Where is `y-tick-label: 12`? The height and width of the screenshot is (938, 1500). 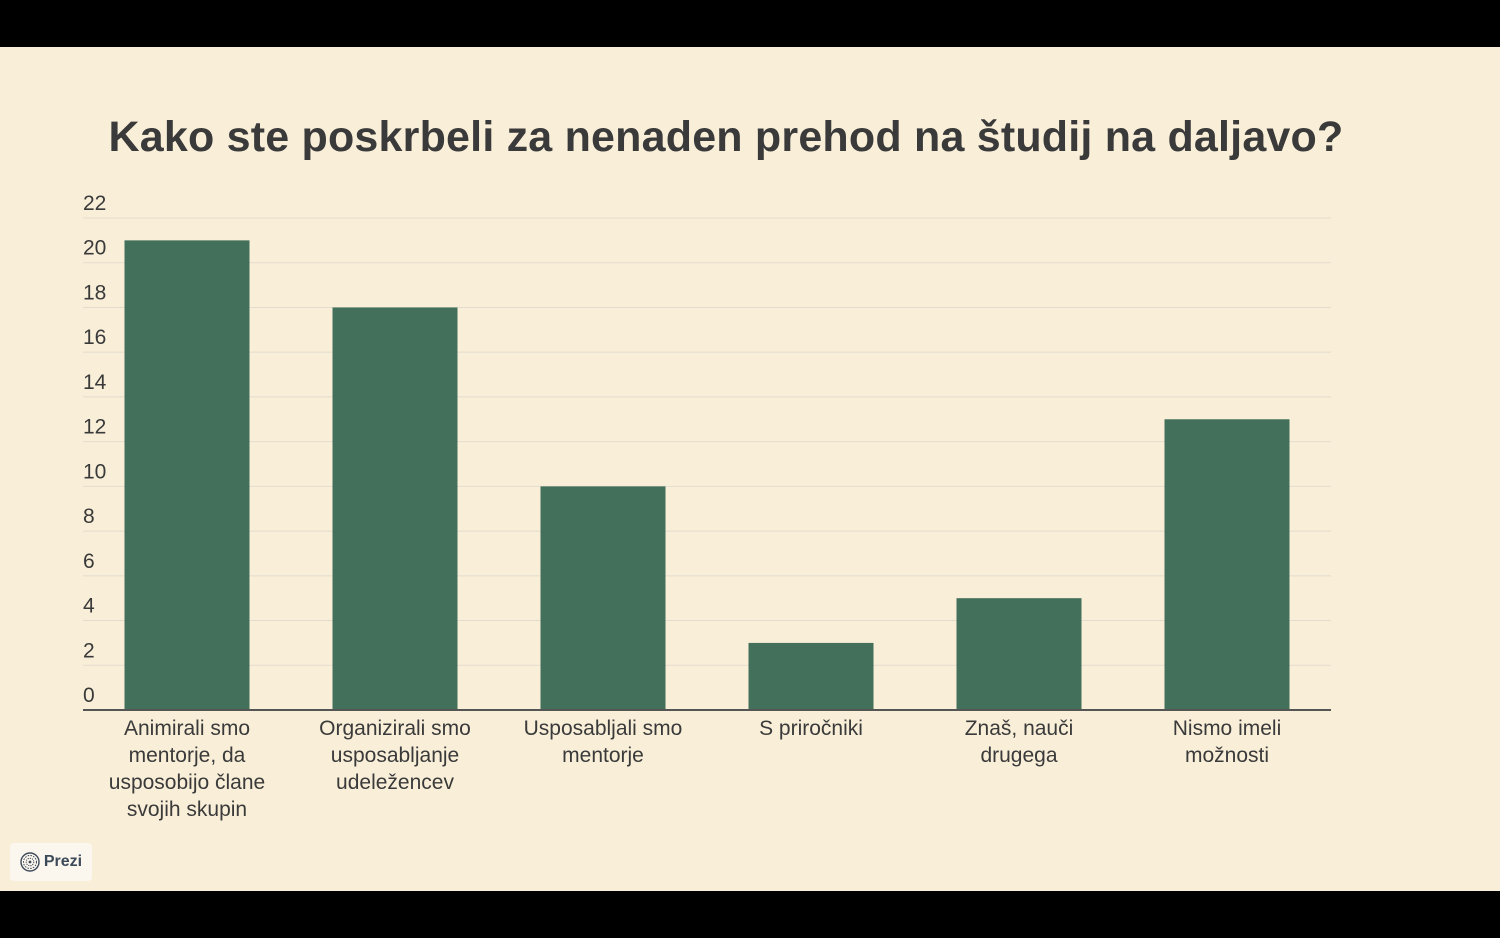
y-tick-label: 12 is located at coordinates (94, 427).